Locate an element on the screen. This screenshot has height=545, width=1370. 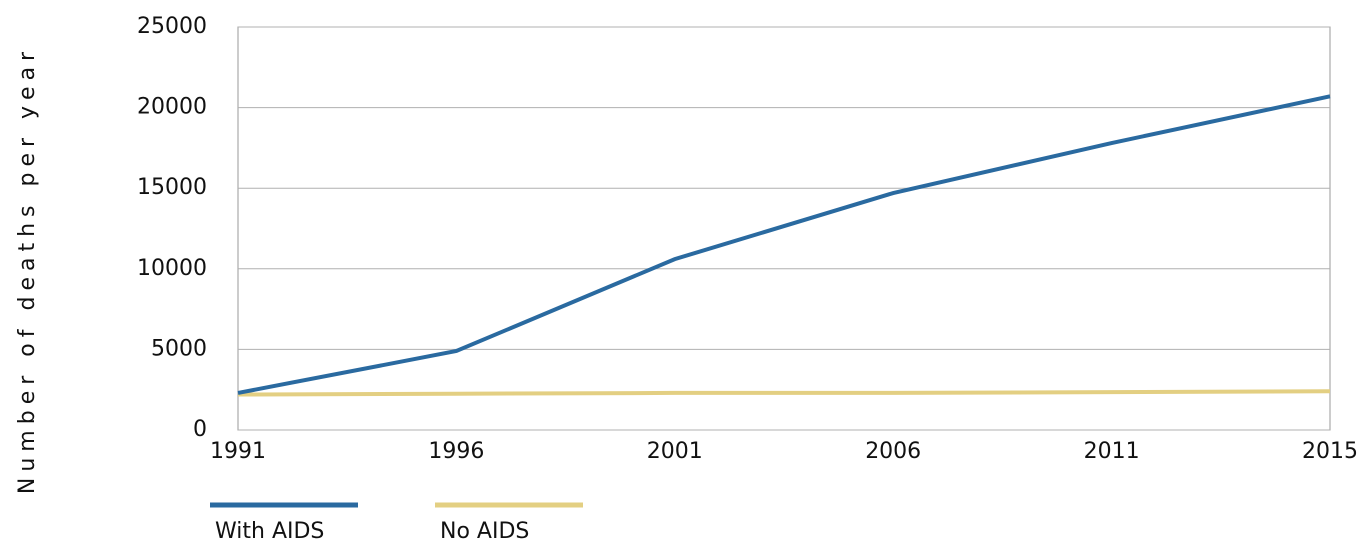
x-tick-label: 2011 is located at coordinates (1112, 451).